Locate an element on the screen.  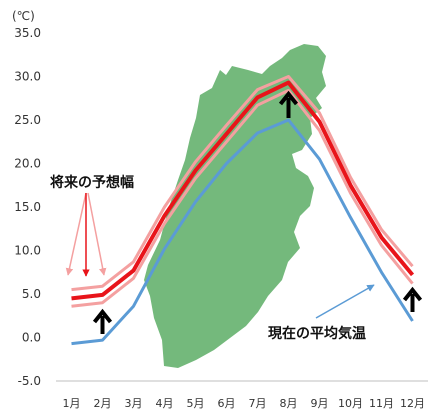
range-pointer-upper is located at coordinates (76, 234).